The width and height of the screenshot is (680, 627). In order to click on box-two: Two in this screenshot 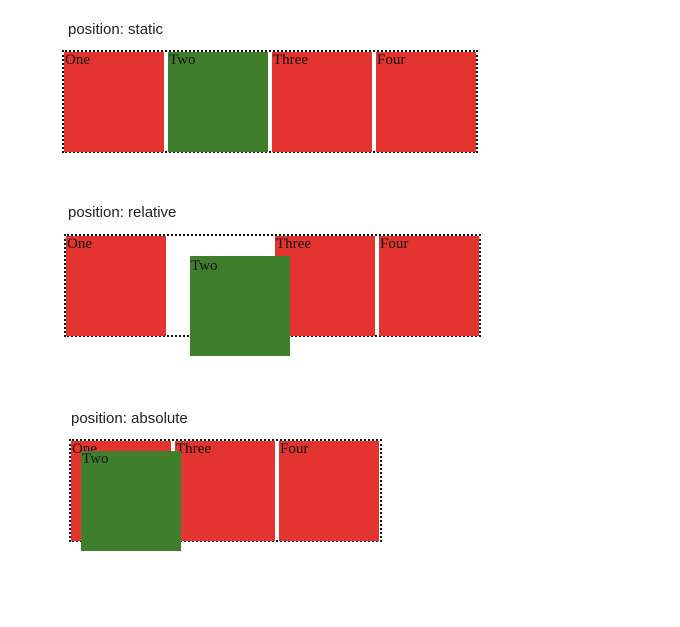, I will do `click(218, 102)`.